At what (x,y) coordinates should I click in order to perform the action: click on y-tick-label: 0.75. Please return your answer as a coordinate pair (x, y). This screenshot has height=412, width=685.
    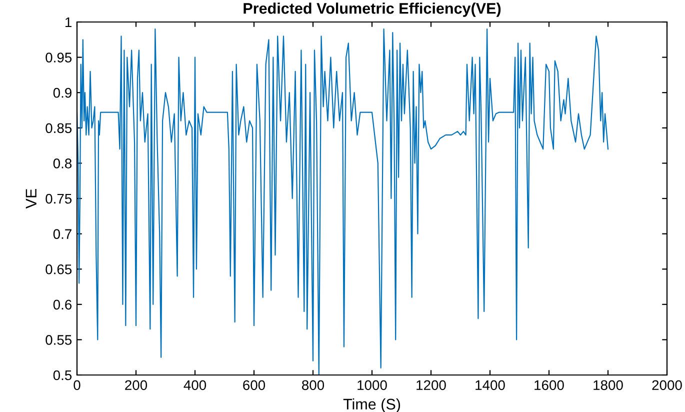
    Looking at the image, I should click on (59, 199).